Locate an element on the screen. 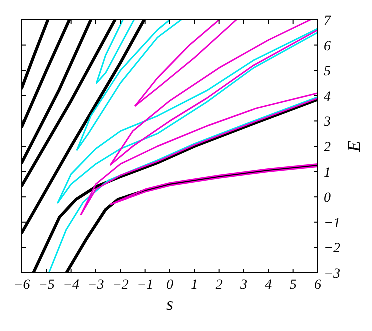 The width and height of the screenshot is (372, 331). x-tick-label: −3 is located at coordinates (96, 285).